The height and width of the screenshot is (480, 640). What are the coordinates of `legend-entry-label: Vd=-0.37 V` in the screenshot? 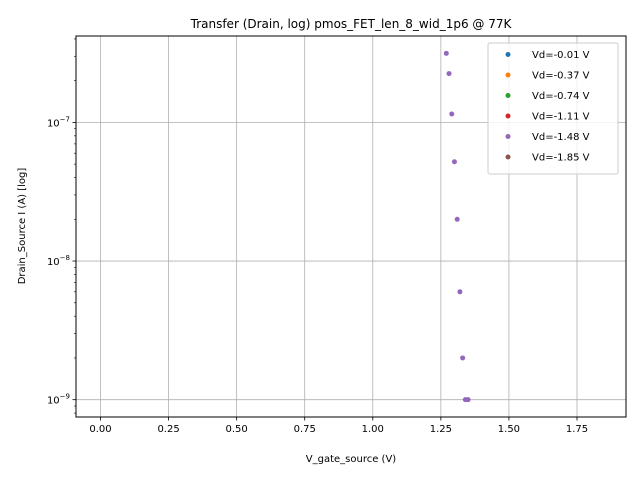 It's located at (561, 76).